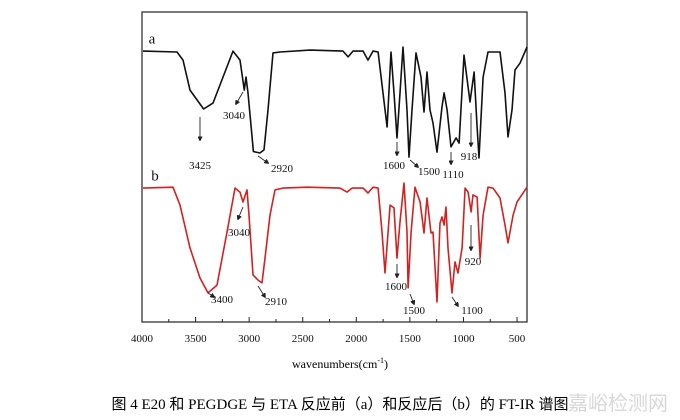 The height and width of the screenshot is (420, 680). What do you see at coordinates (195, 339) in the screenshot?
I see `x-tick-label: 3500` at bounding box center [195, 339].